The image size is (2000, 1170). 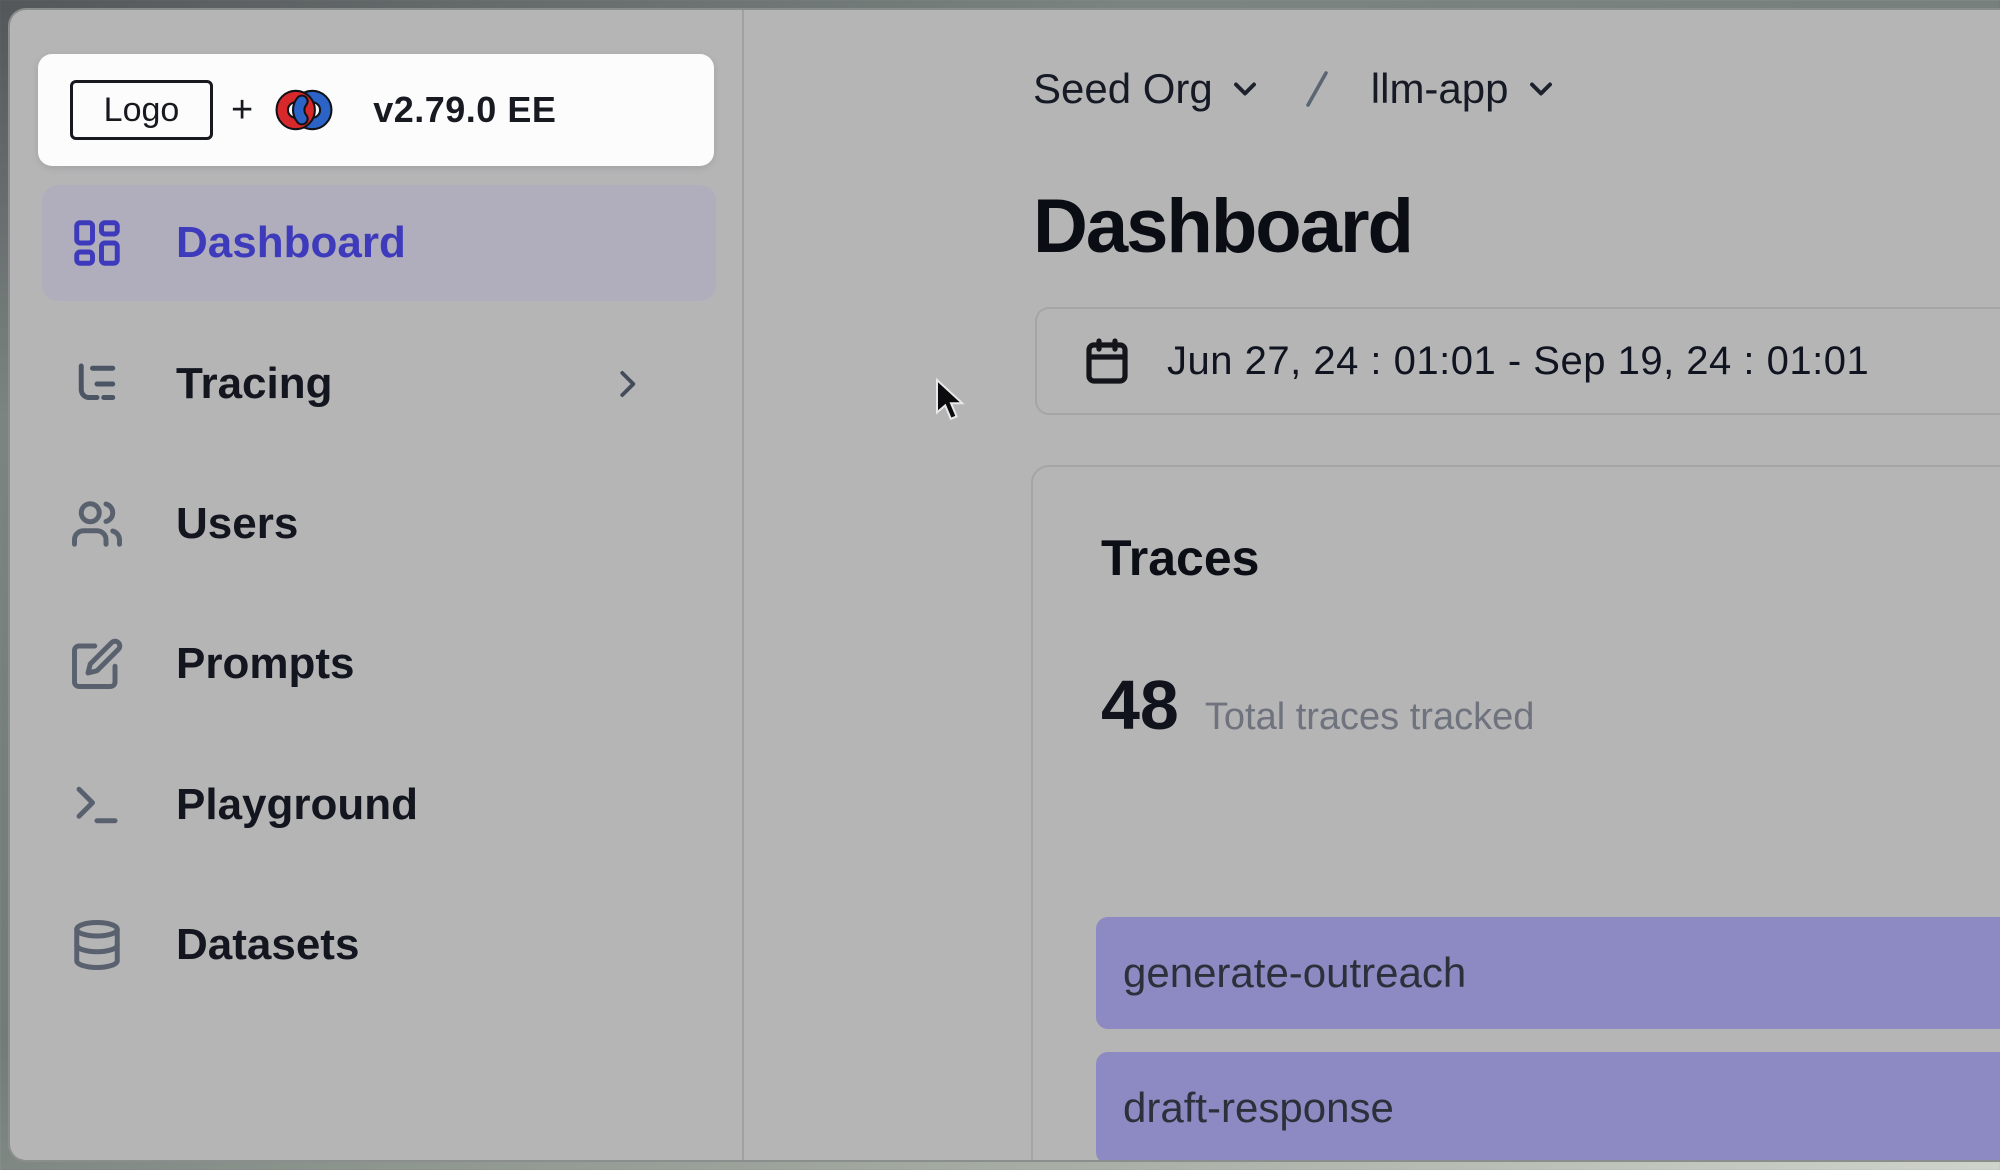 What do you see at coordinates (379, 524) in the screenshot?
I see `sidebar-item-users: Users` at bounding box center [379, 524].